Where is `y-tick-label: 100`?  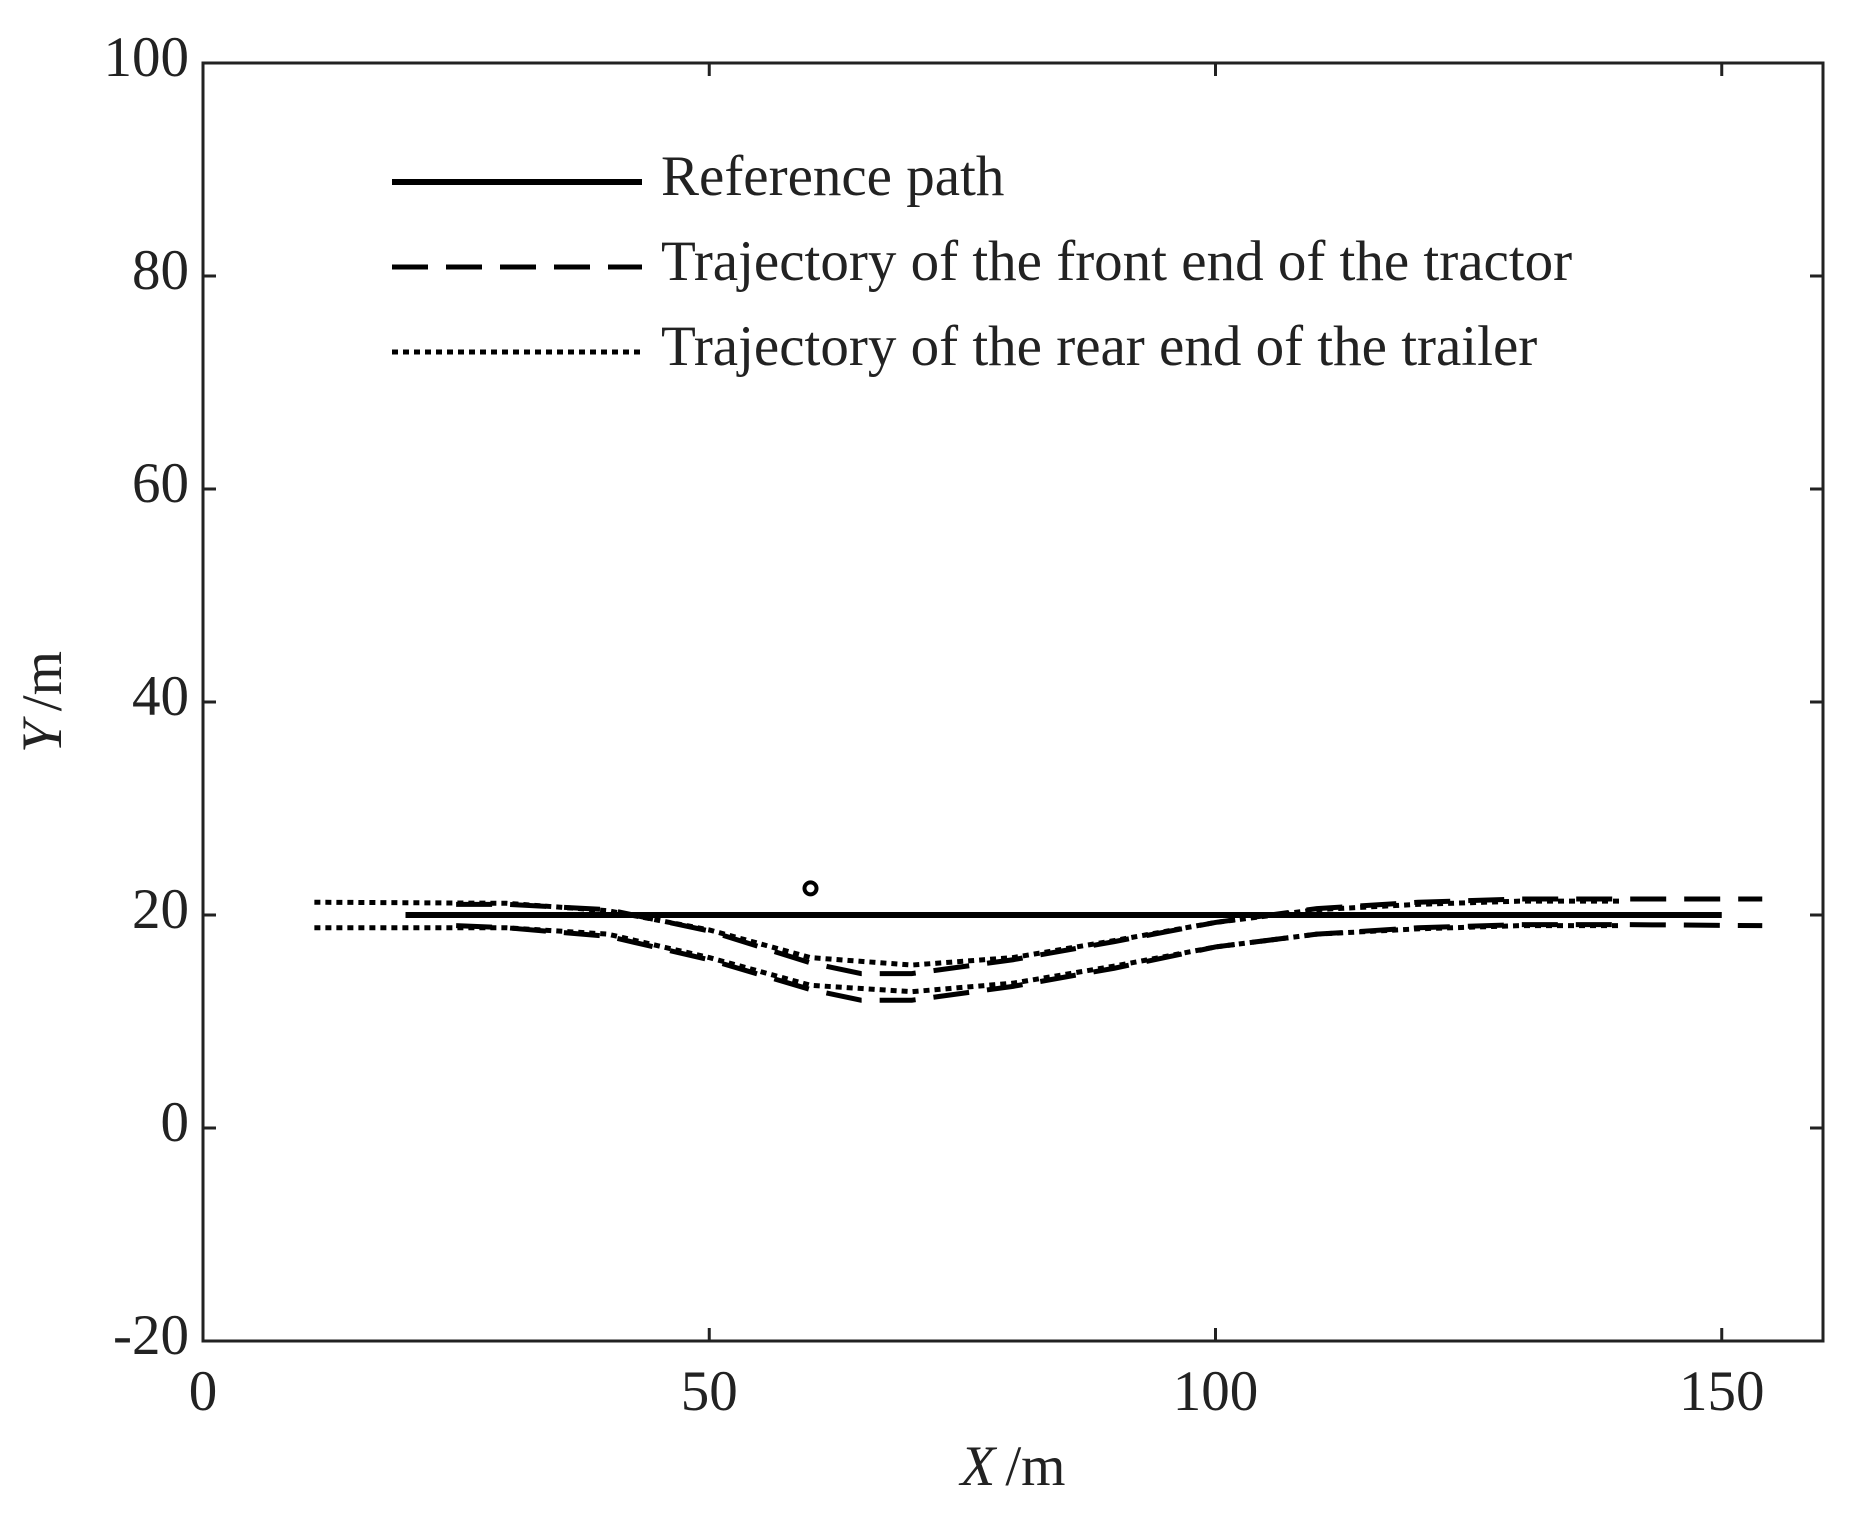 y-tick-label: 100 is located at coordinates (147, 57).